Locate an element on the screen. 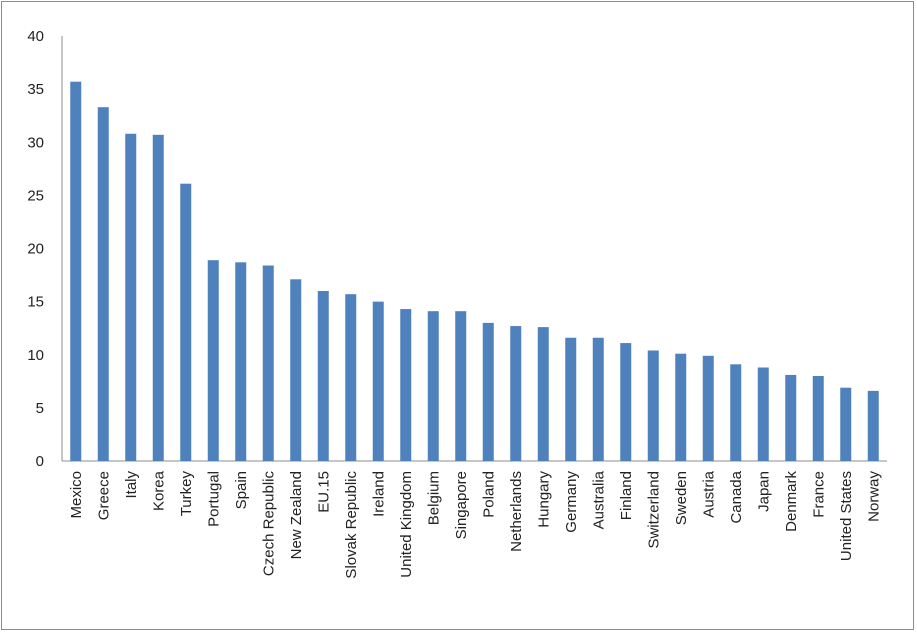 Image resolution: width=917 pixels, height=633 pixels. x-category-label: Australia is located at coordinates (598, 499).